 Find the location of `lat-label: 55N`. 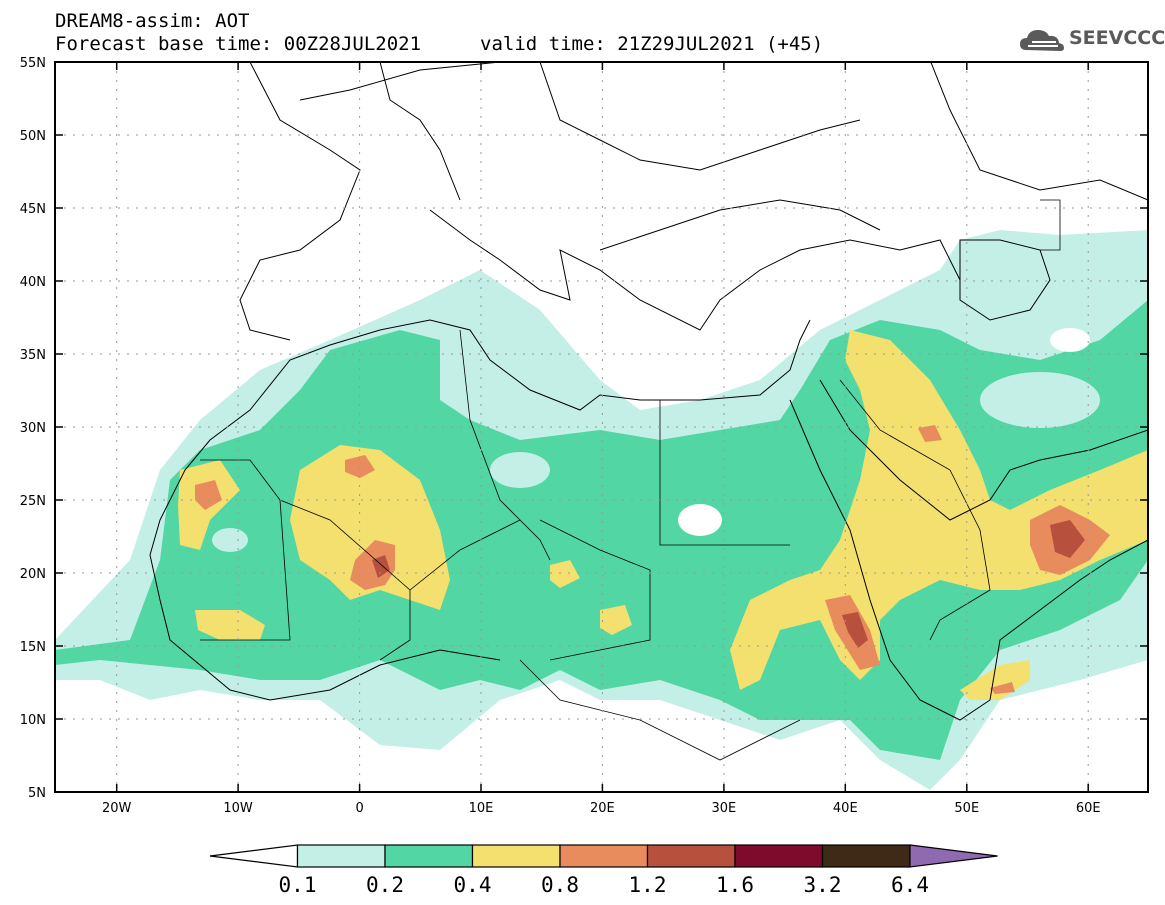

lat-label: 55N is located at coordinates (33, 63).